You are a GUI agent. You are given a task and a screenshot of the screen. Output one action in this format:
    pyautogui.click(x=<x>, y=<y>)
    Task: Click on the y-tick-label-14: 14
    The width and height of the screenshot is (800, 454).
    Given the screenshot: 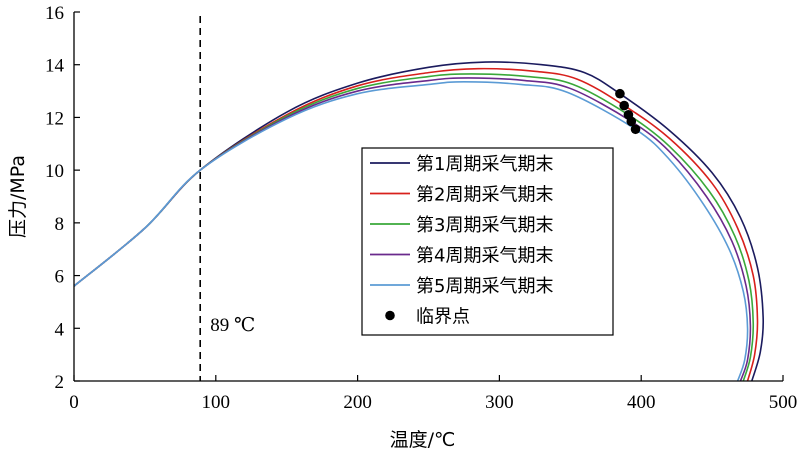 What is the action you would take?
    pyautogui.click(x=55, y=66)
    